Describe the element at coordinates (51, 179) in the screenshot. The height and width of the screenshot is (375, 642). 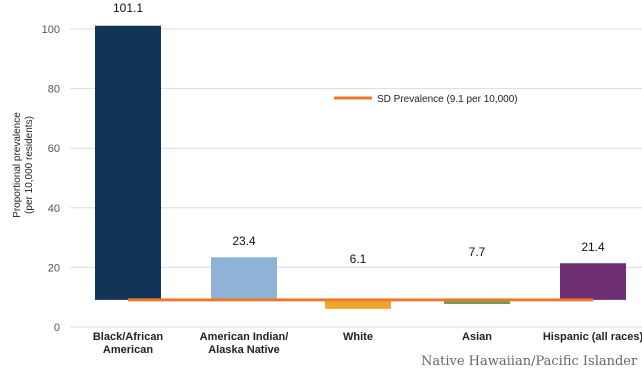
I see `y-tick-labels: 0 20 40 60 80 100` at that location.